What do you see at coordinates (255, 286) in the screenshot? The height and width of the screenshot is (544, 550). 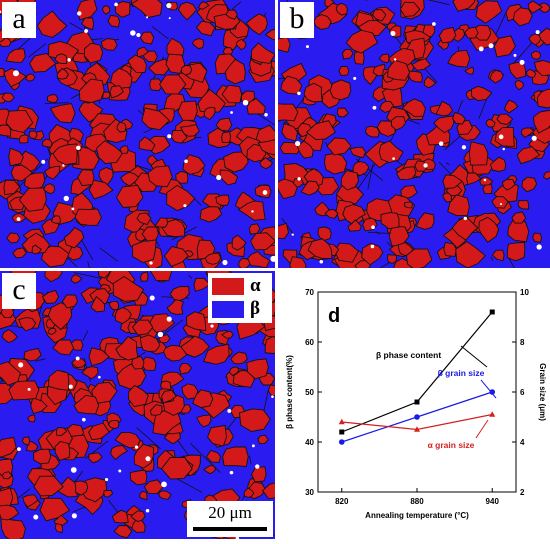 I see `legend-alpha-label: α` at bounding box center [255, 286].